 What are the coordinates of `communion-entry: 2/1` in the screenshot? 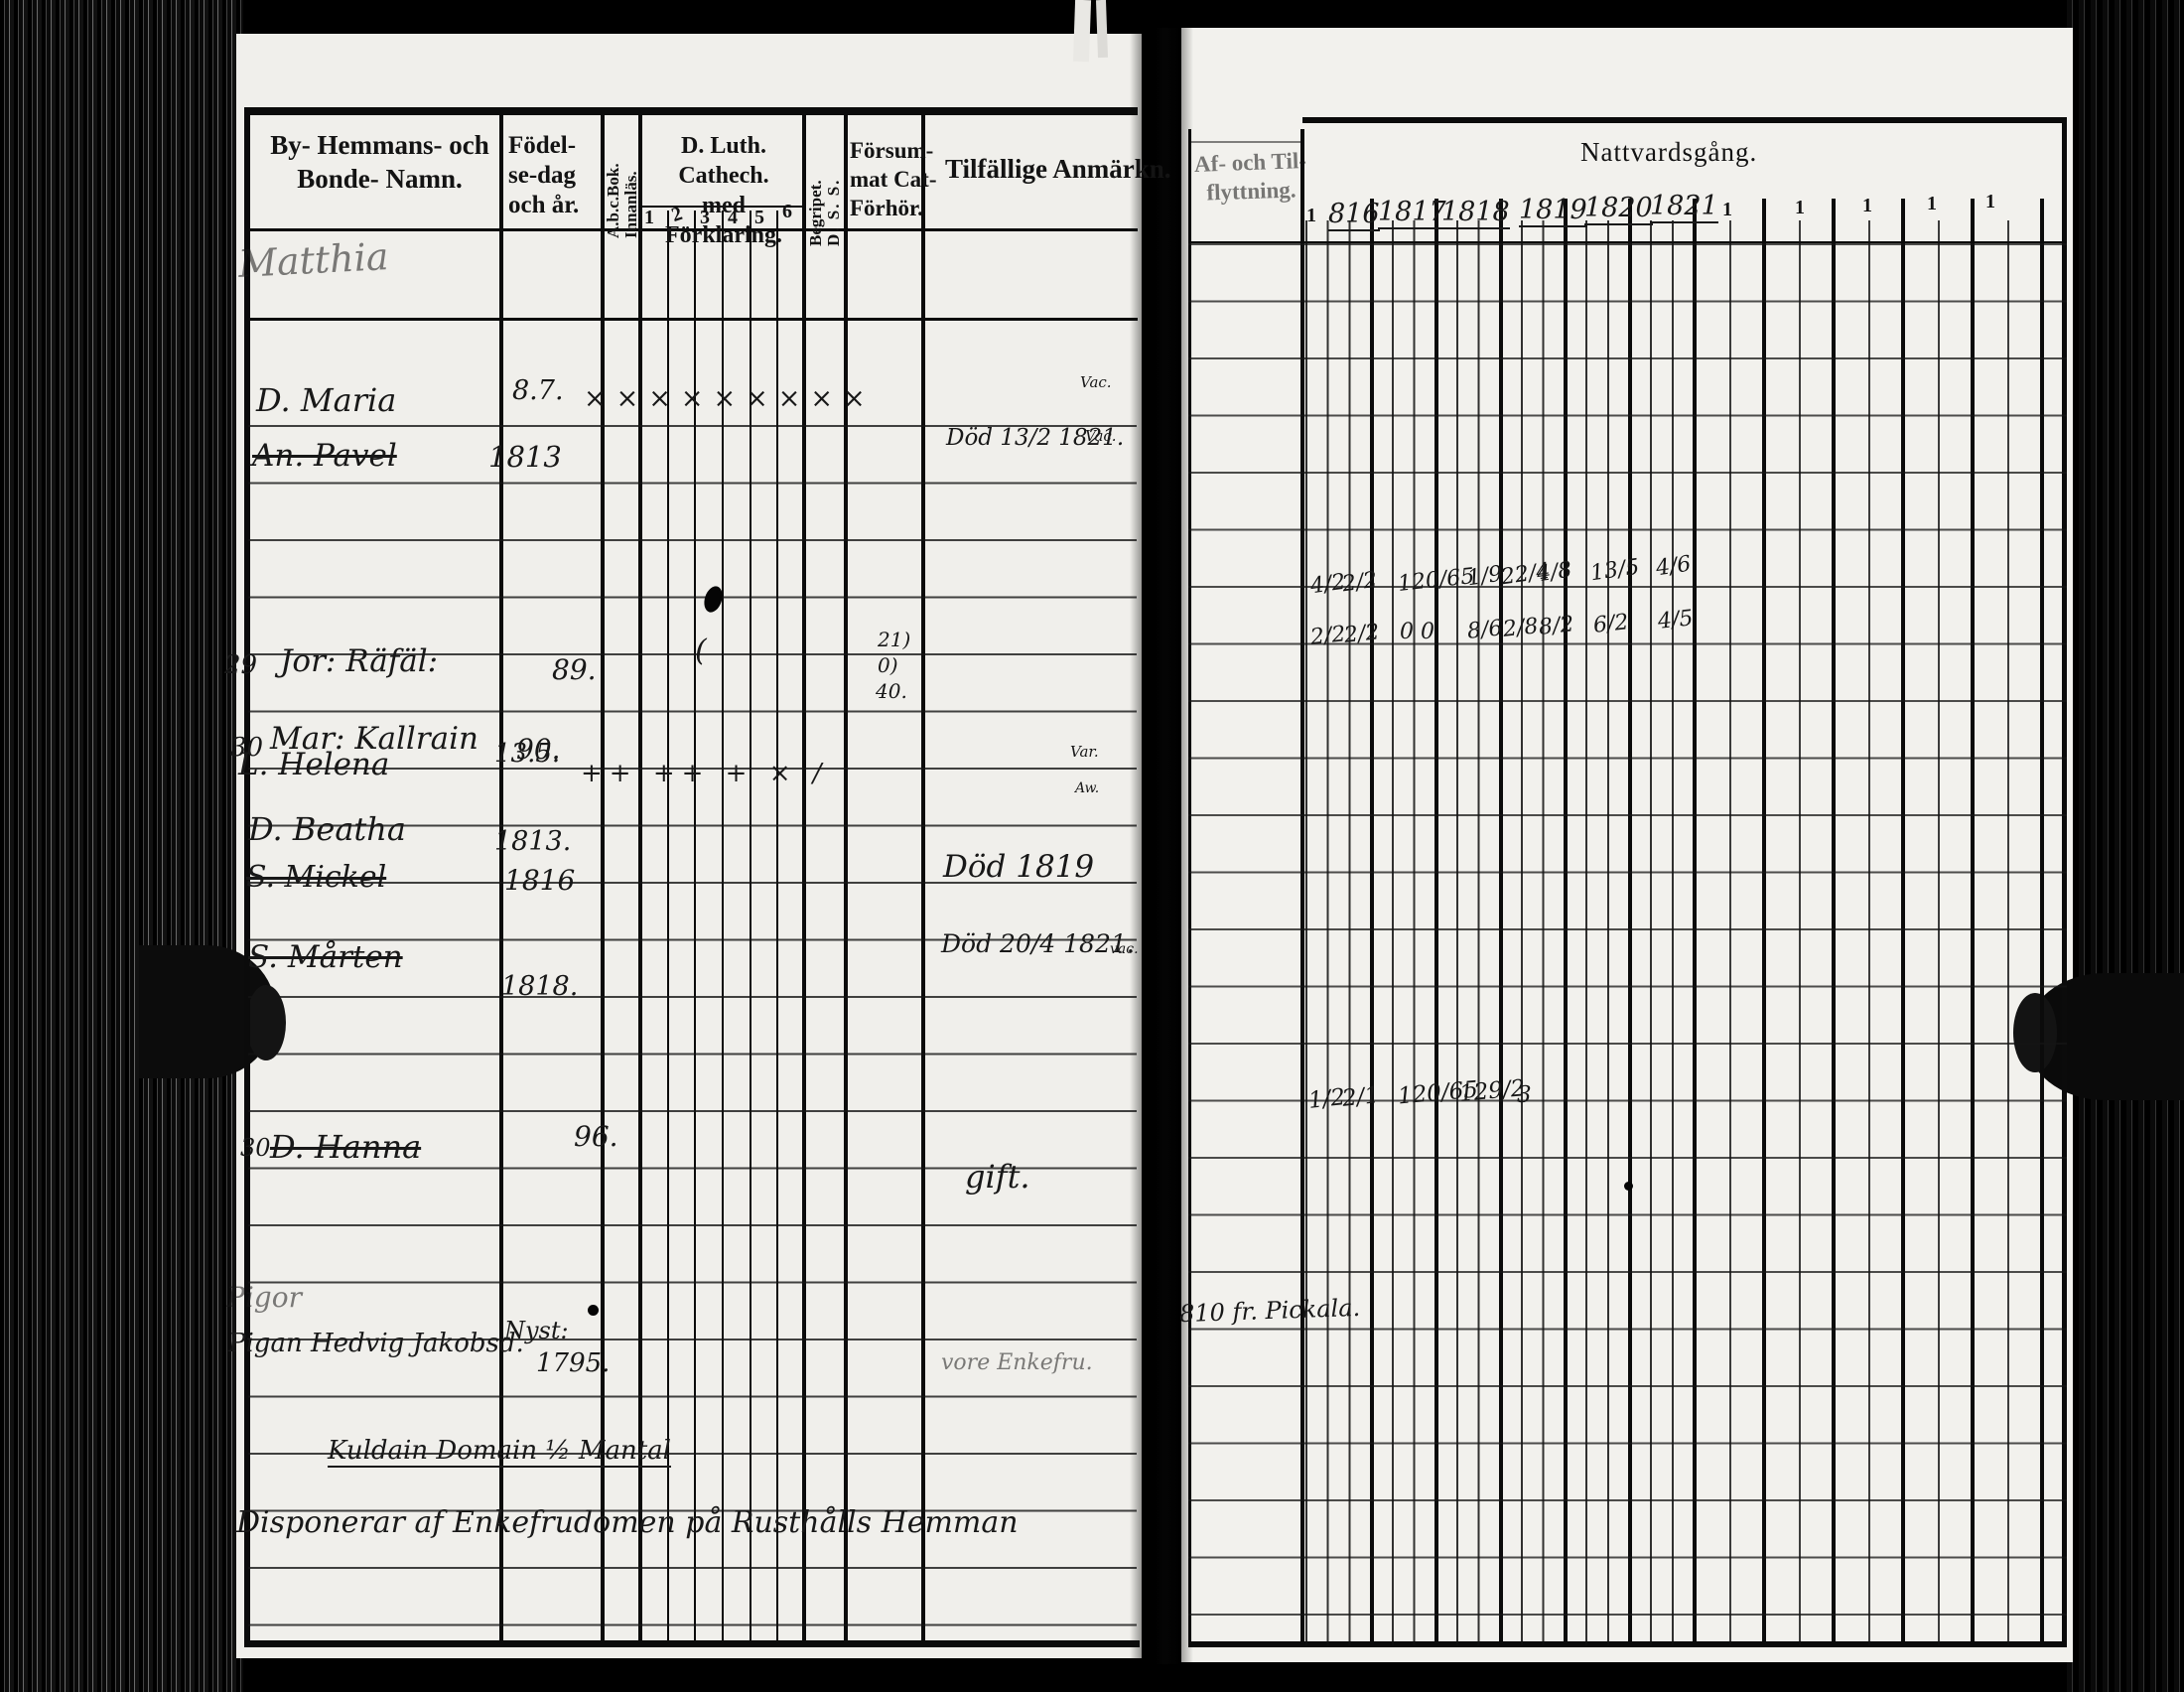 It's located at (1360, 1097).